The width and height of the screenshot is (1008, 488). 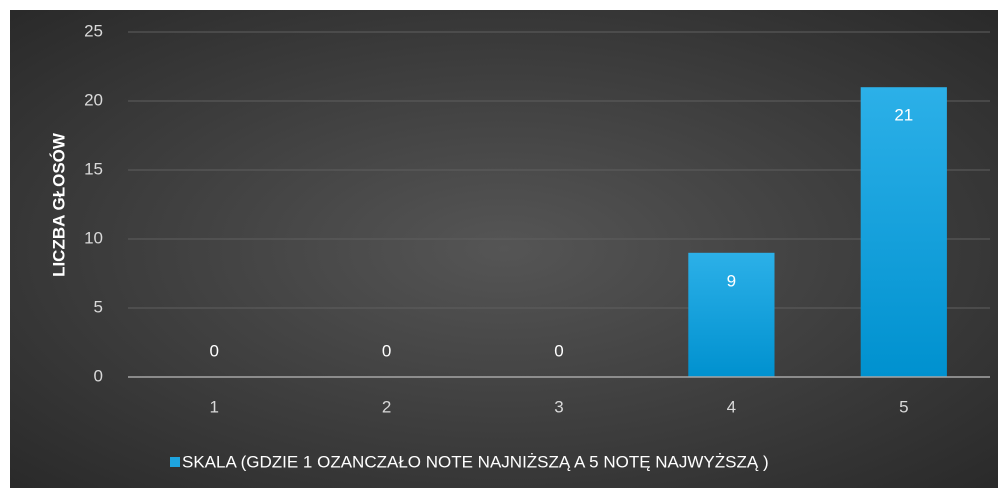 I want to click on x-tick-label: 4, so click(x=731, y=406).